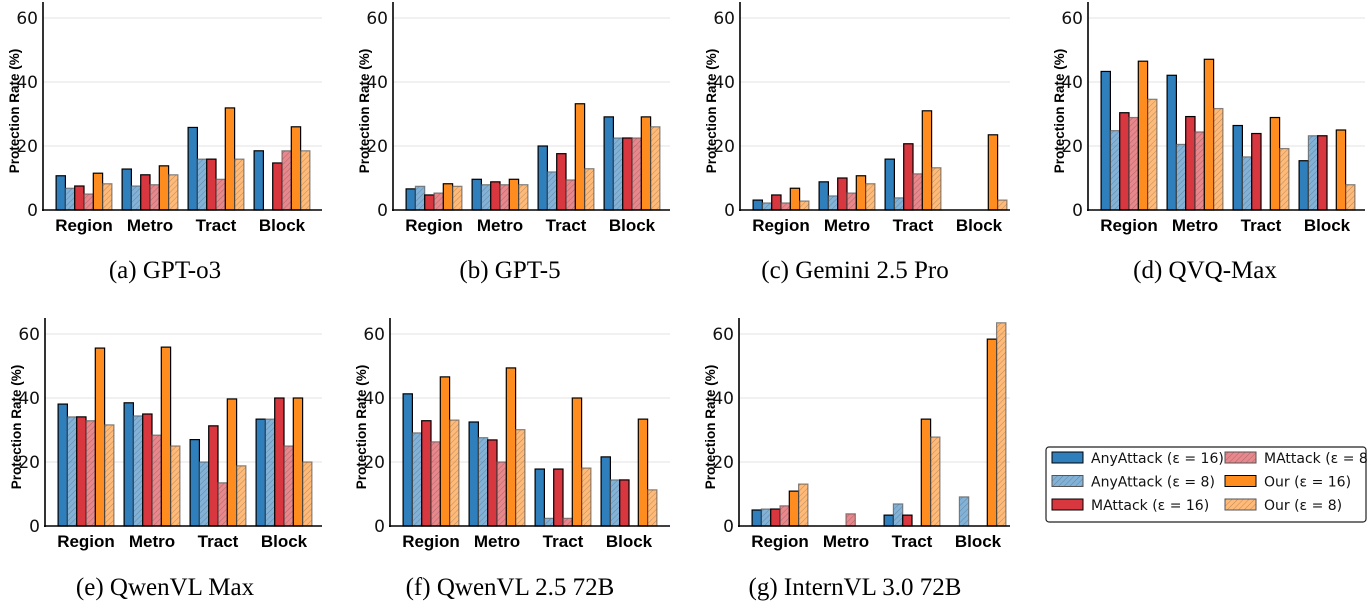  I want to click on subplot-caption: (g) InternVL 3.0 72B, so click(855, 587).